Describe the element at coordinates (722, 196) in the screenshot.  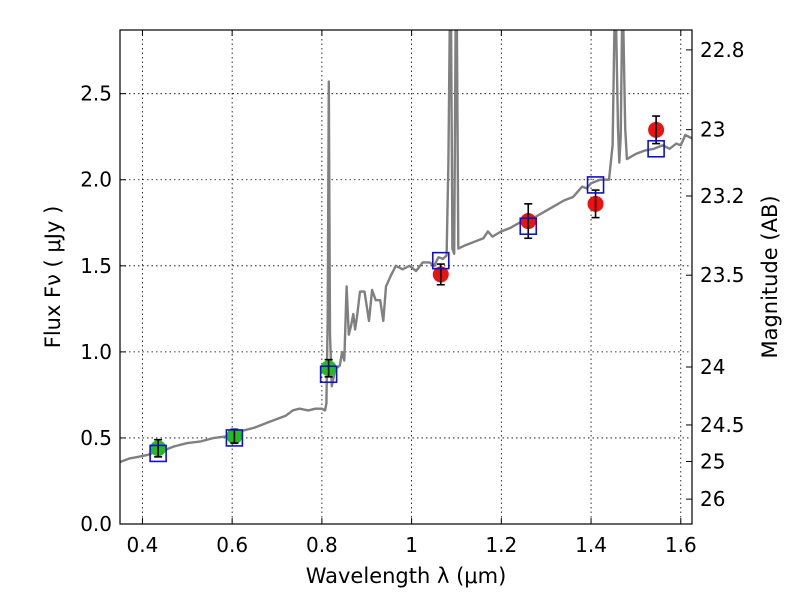
I see `magnitude-tick-label: 23.2` at that location.